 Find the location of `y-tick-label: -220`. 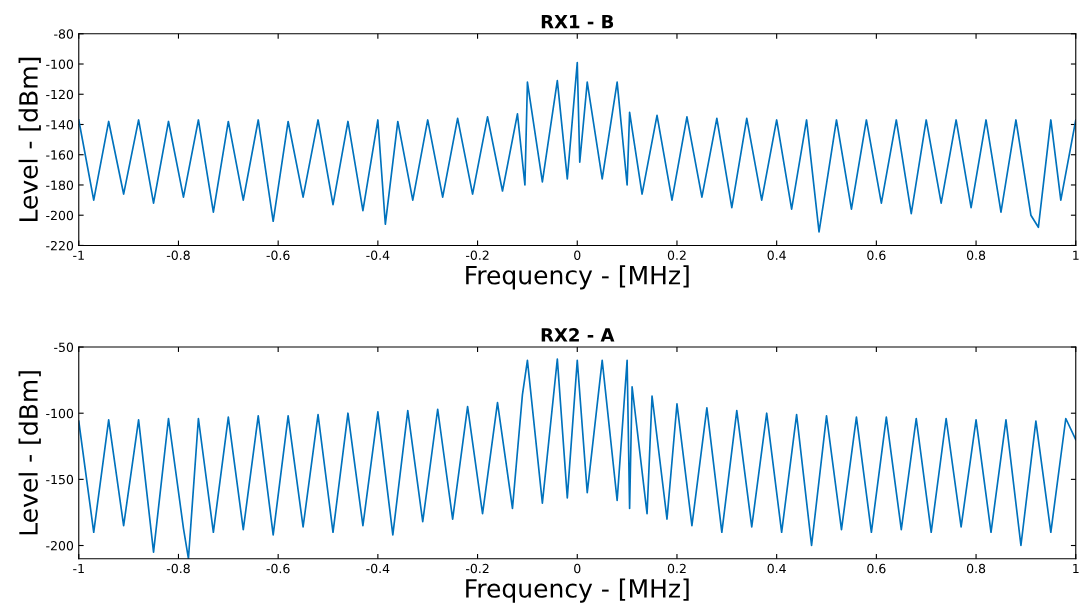

y-tick-label: -220 is located at coordinates (60, 245).